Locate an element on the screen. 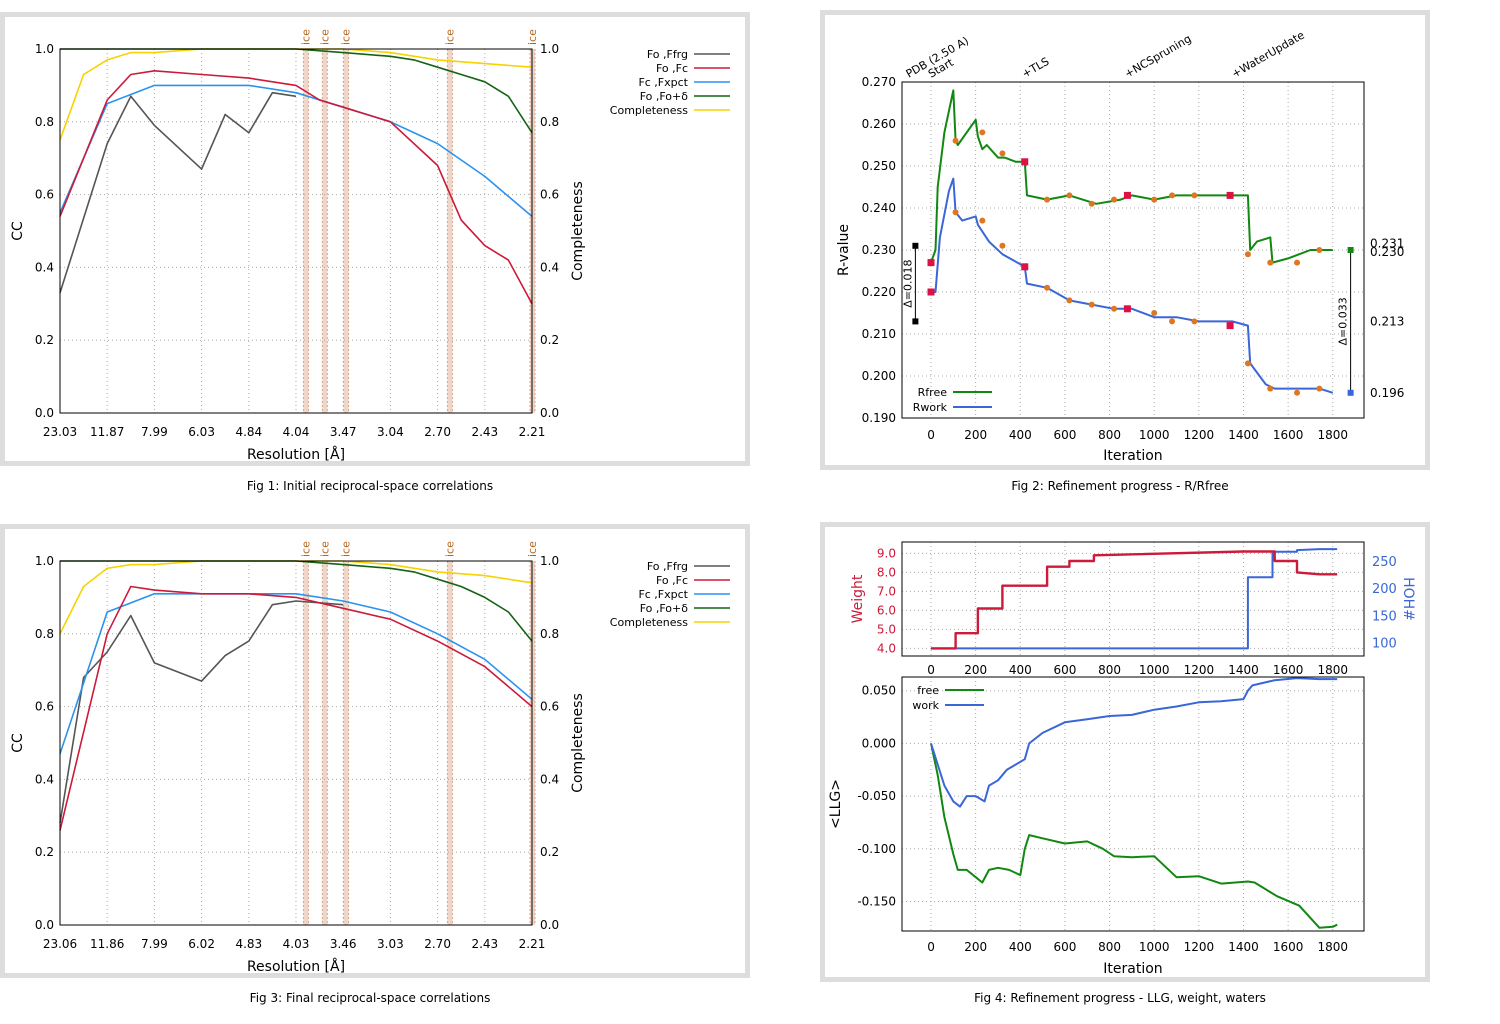 This screenshot has width=1500, height=1024. y-axis-label: CC is located at coordinates (18, 231).